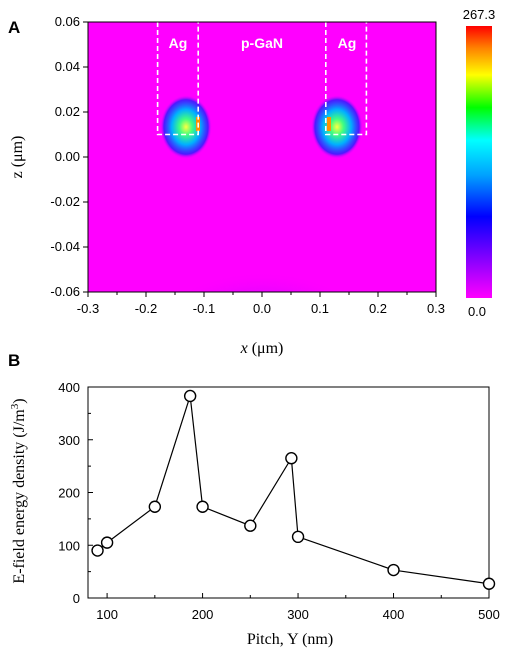 The height and width of the screenshot is (656, 505). I want to click on y-tick-label-a: 0.06, so click(67, 21).